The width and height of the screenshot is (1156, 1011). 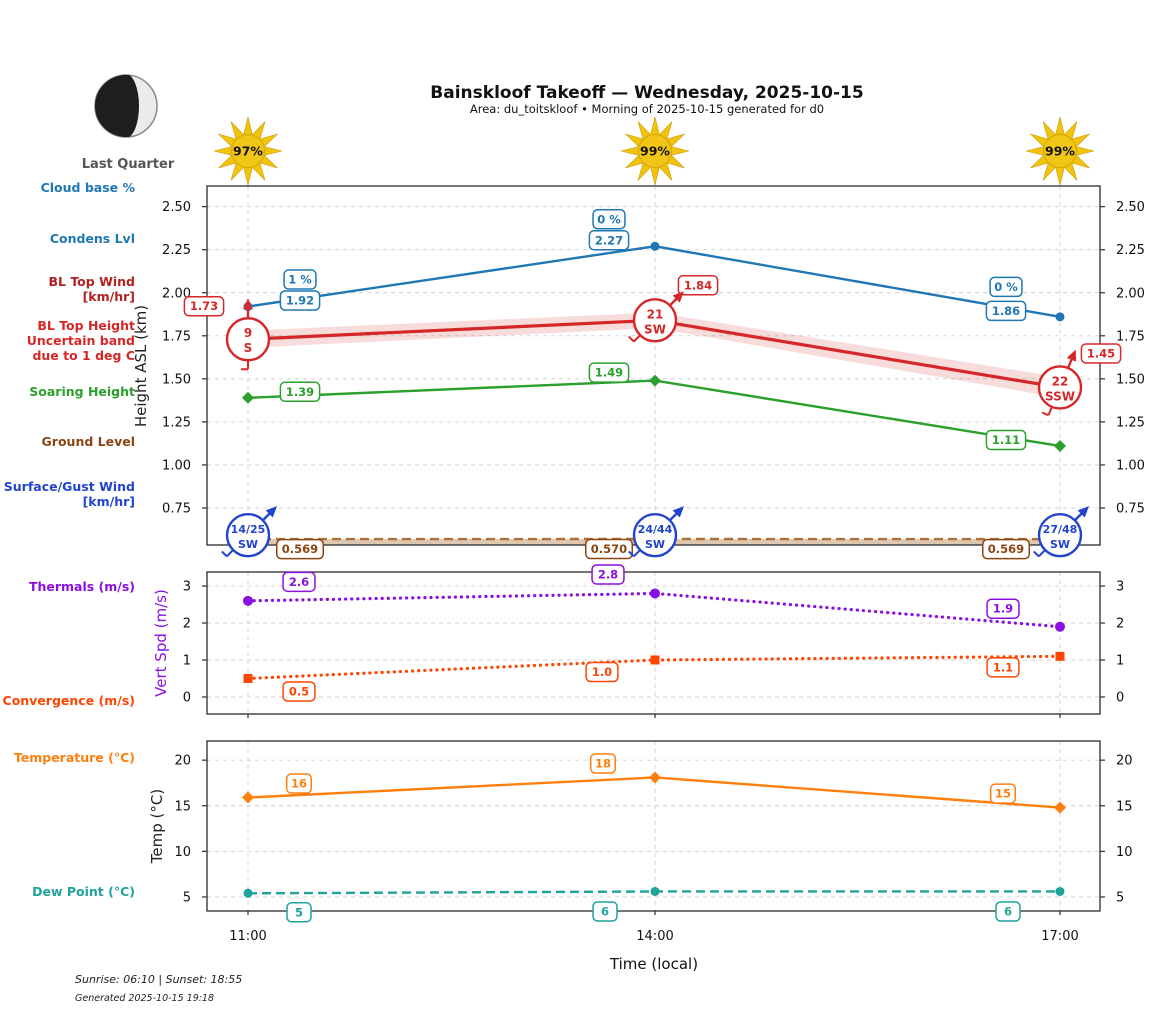 I want to click on y-axis-title-vert: Vert Spd (m/s), so click(x=161, y=643).